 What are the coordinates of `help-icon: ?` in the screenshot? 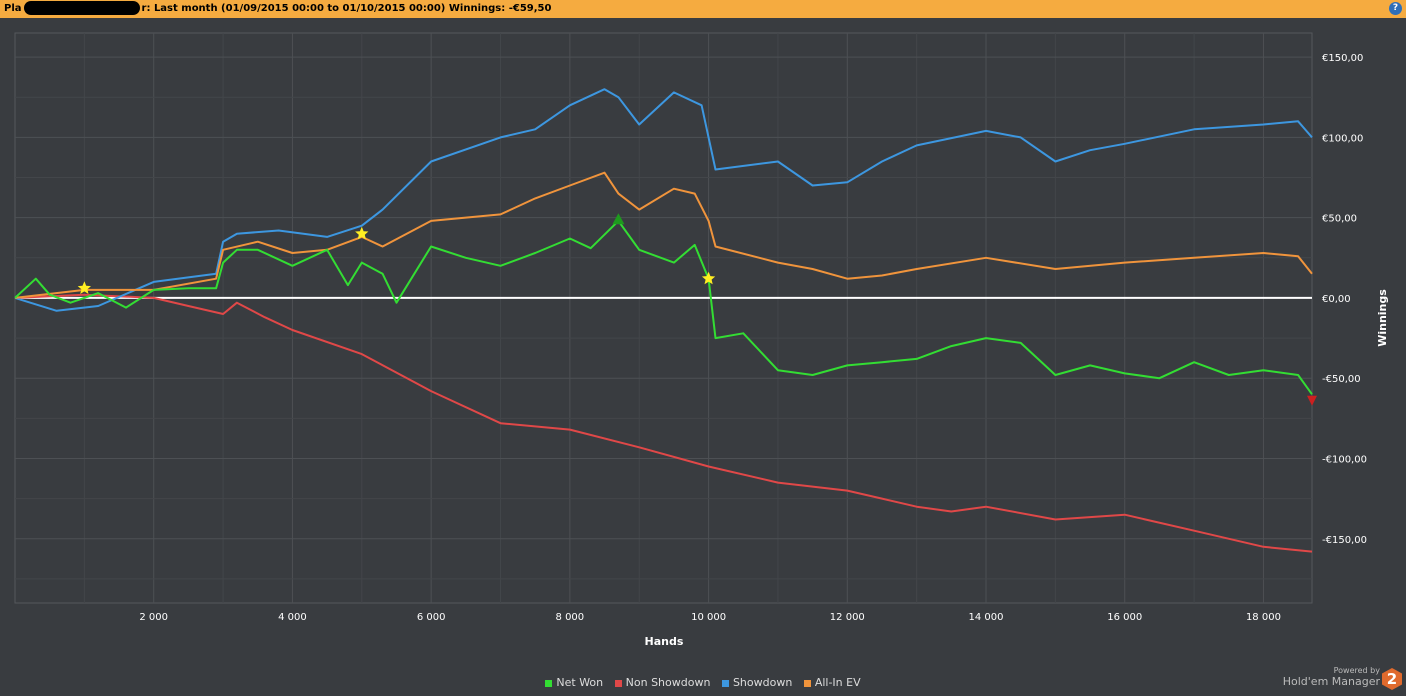 It's located at (1395, 8).